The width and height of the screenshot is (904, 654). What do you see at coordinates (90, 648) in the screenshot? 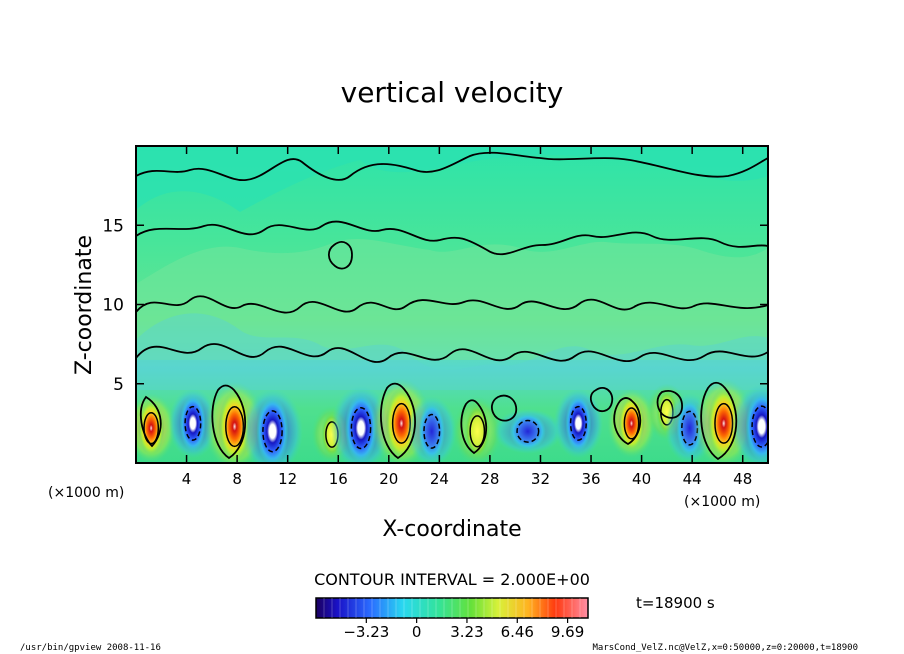
I see `footer-left: /usr/bin/gpview 2008-11-16` at bounding box center [90, 648].